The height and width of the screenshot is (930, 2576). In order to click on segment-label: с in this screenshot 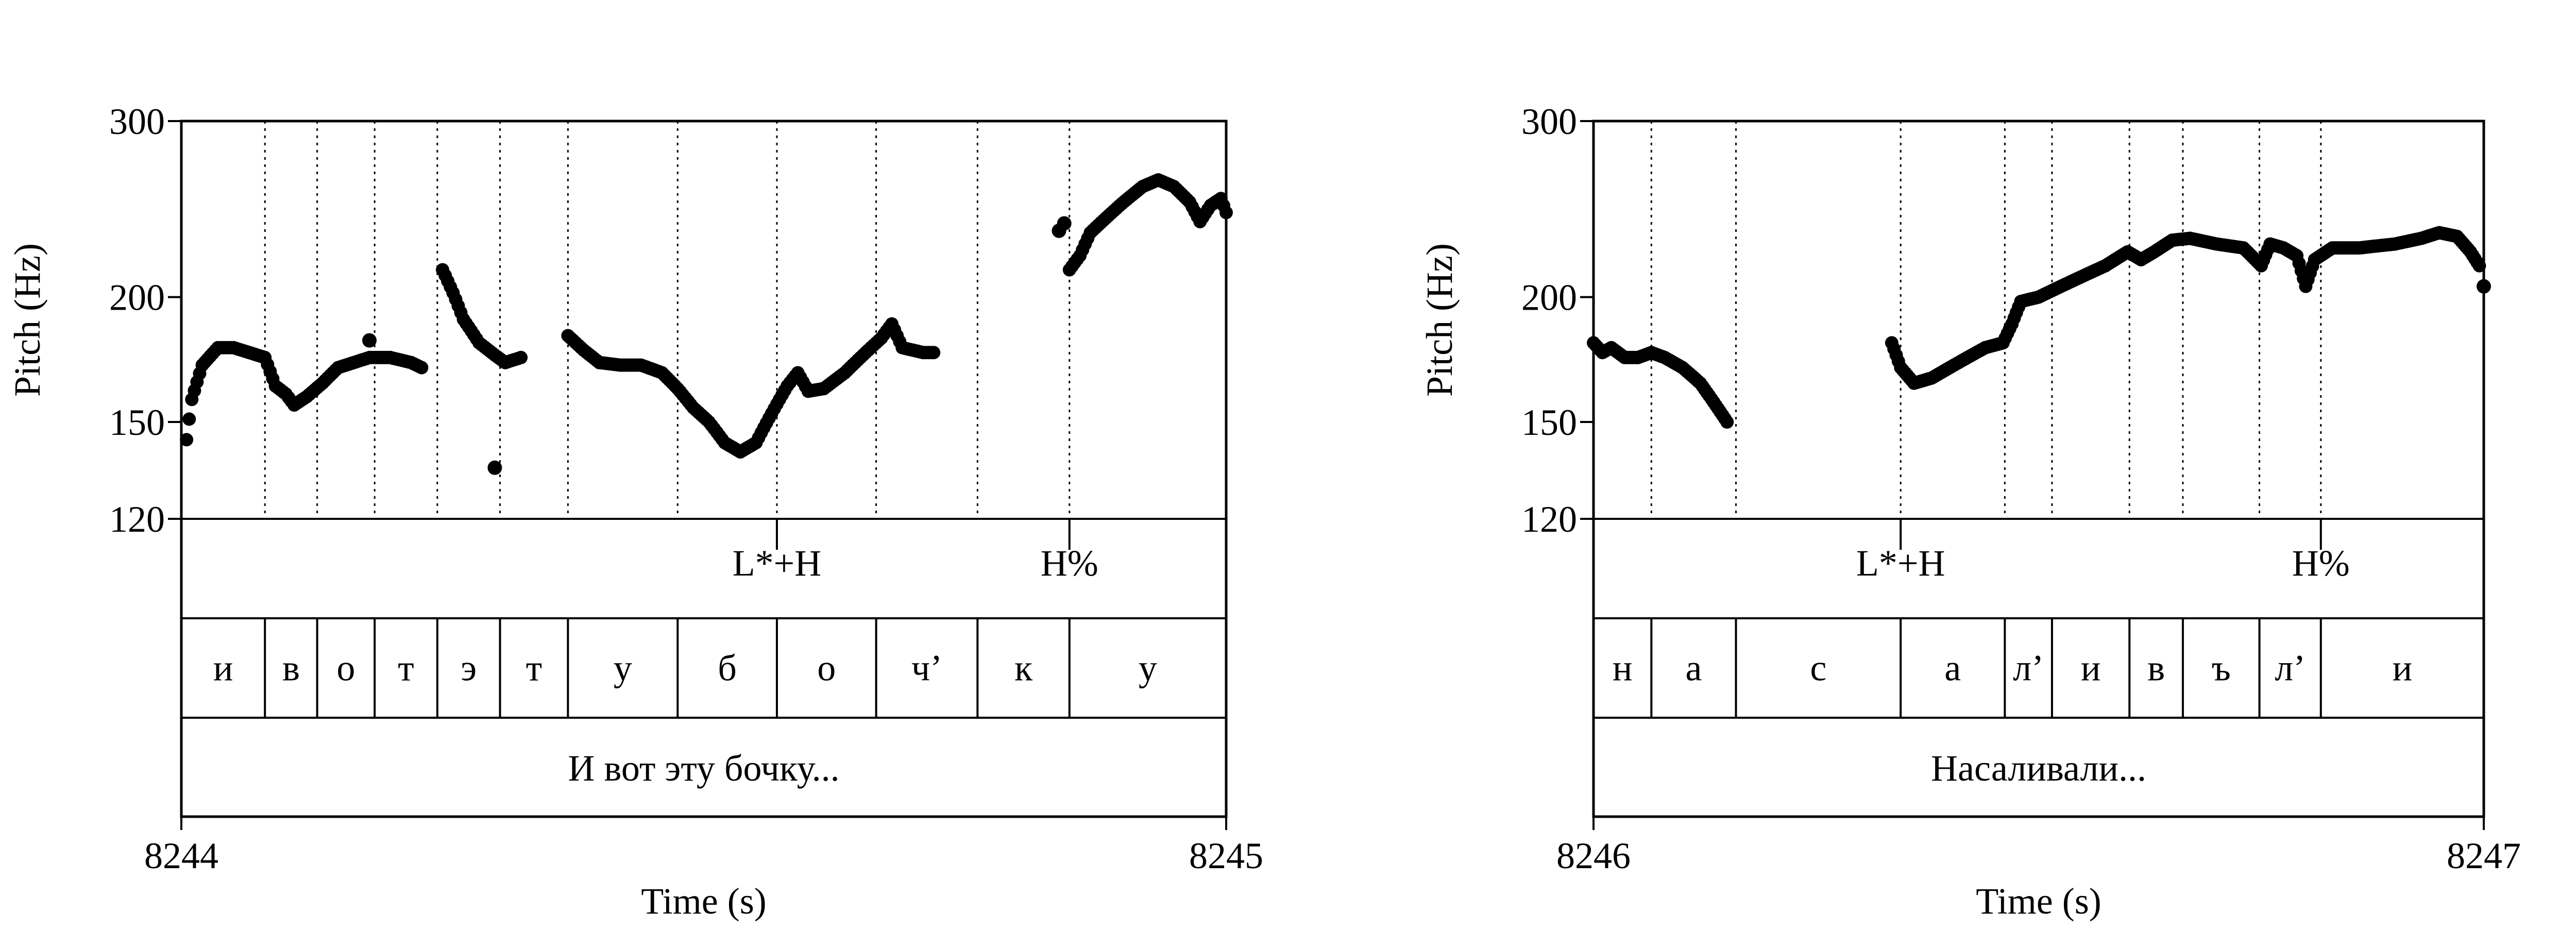, I will do `click(1818, 668)`.